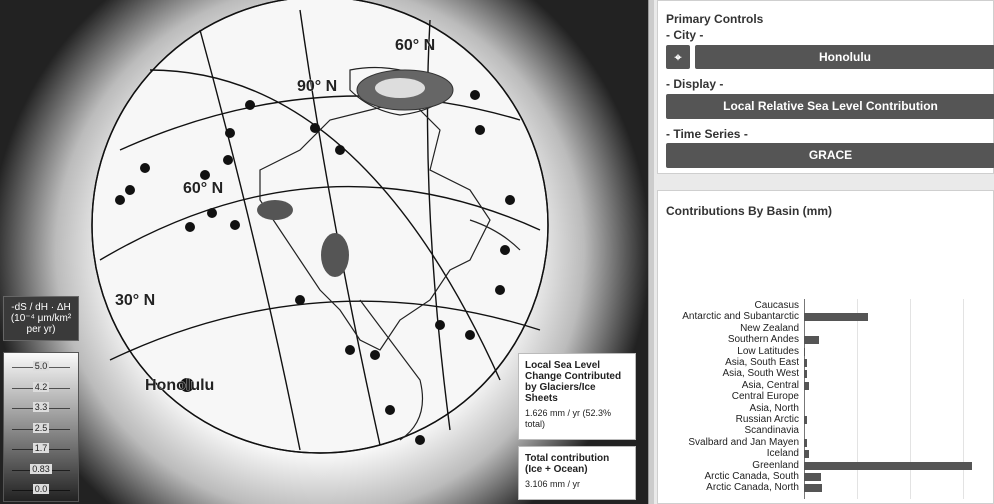 The height and width of the screenshot is (504, 994). I want to click on color-legend-title: -dS / dH · ΔH (10⁻⁴ μm/km² per yr), so click(41, 318).